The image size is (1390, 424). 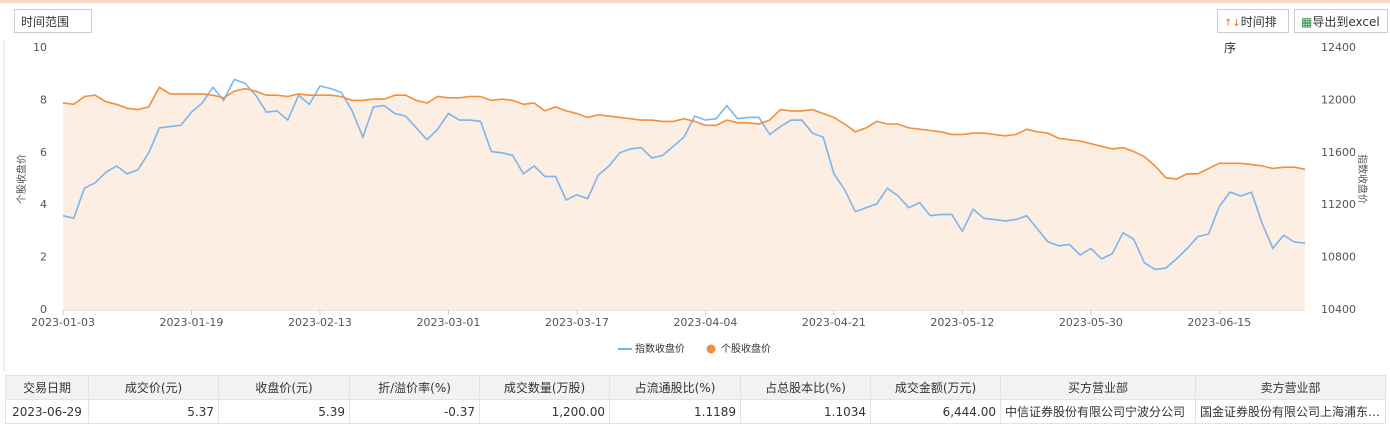 What do you see at coordinates (284, 387) in the screenshot?
I see `header-cell: 收盘价(元)` at bounding box center [284, 387].